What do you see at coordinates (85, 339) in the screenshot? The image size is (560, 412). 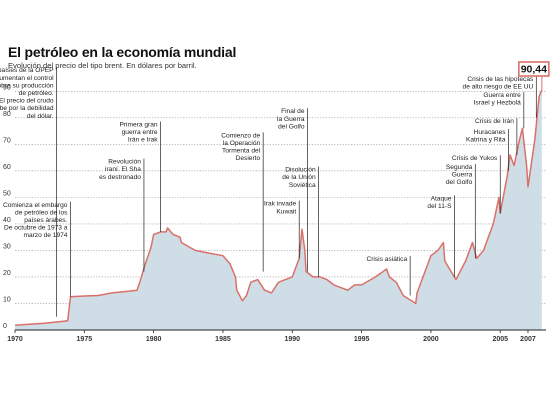 I see `x-tick-label: 1975` at bounding box center [85, 339].